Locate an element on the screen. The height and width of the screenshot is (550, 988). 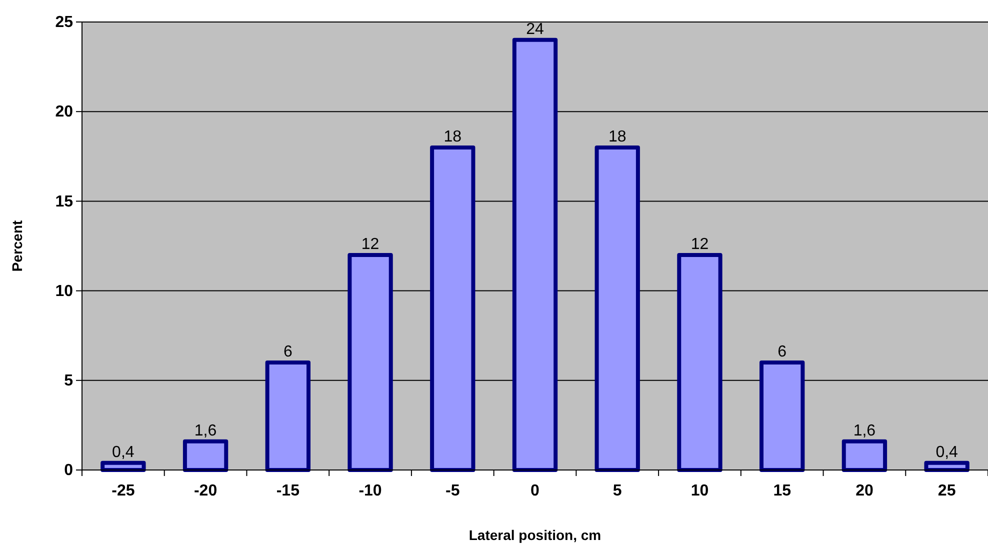
x-tick-label: -20 is located at coordinates (206, 491).